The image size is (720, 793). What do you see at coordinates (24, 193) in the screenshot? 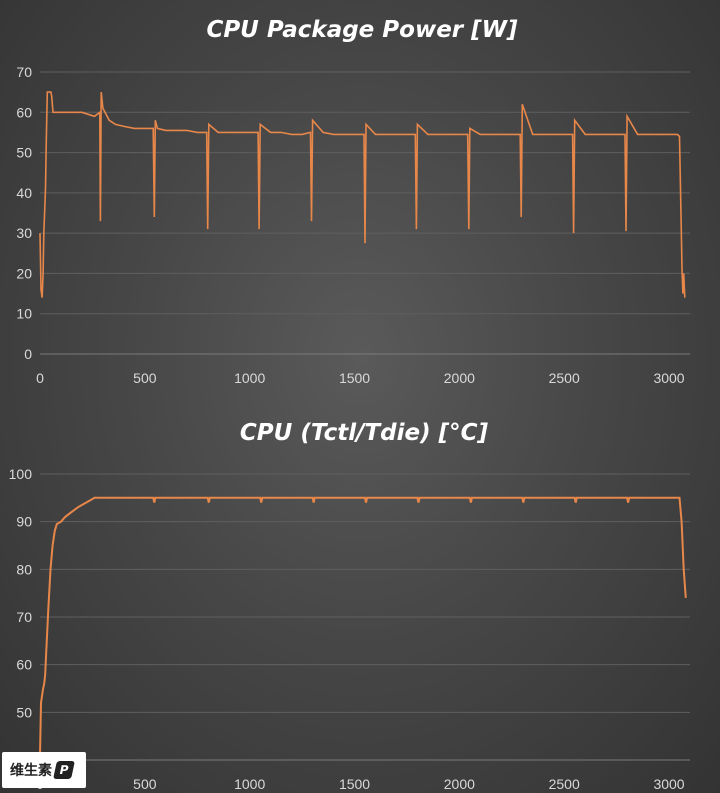
I see `power-y-tick-label: 40` at bounding box center [24, 193].